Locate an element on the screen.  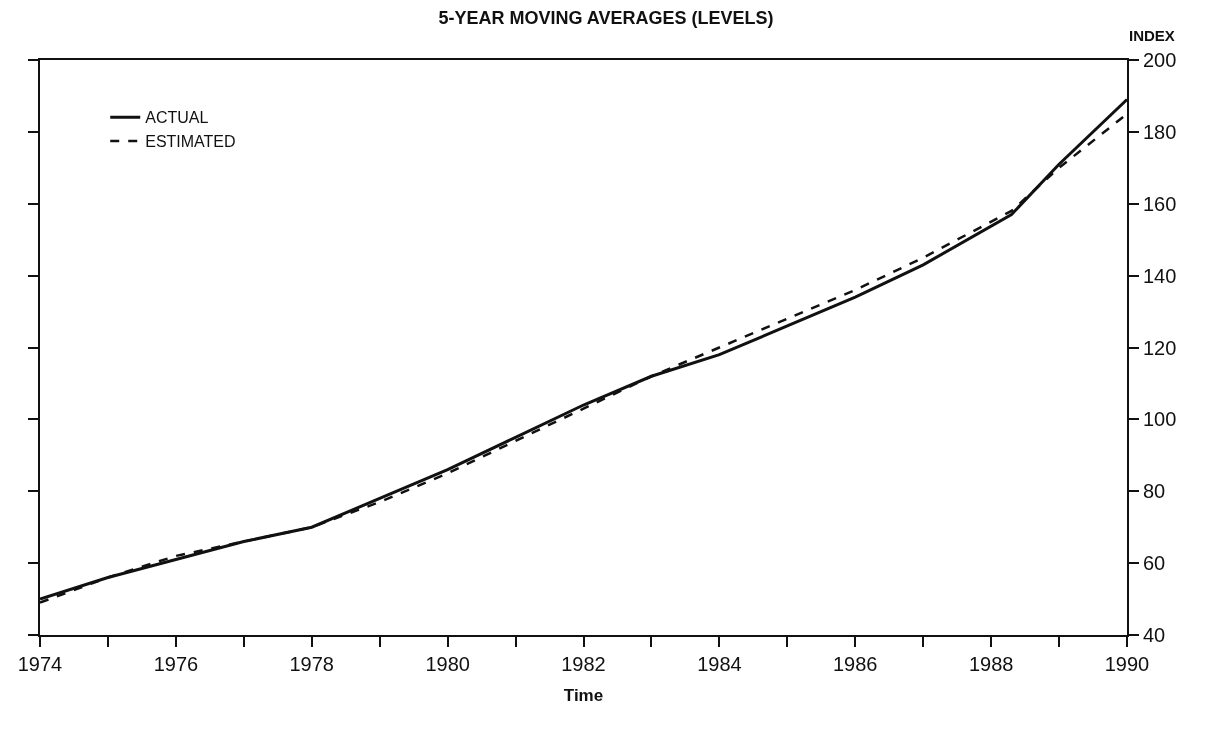
x-tick-label: 1978 is located at coordinates (311, 664).